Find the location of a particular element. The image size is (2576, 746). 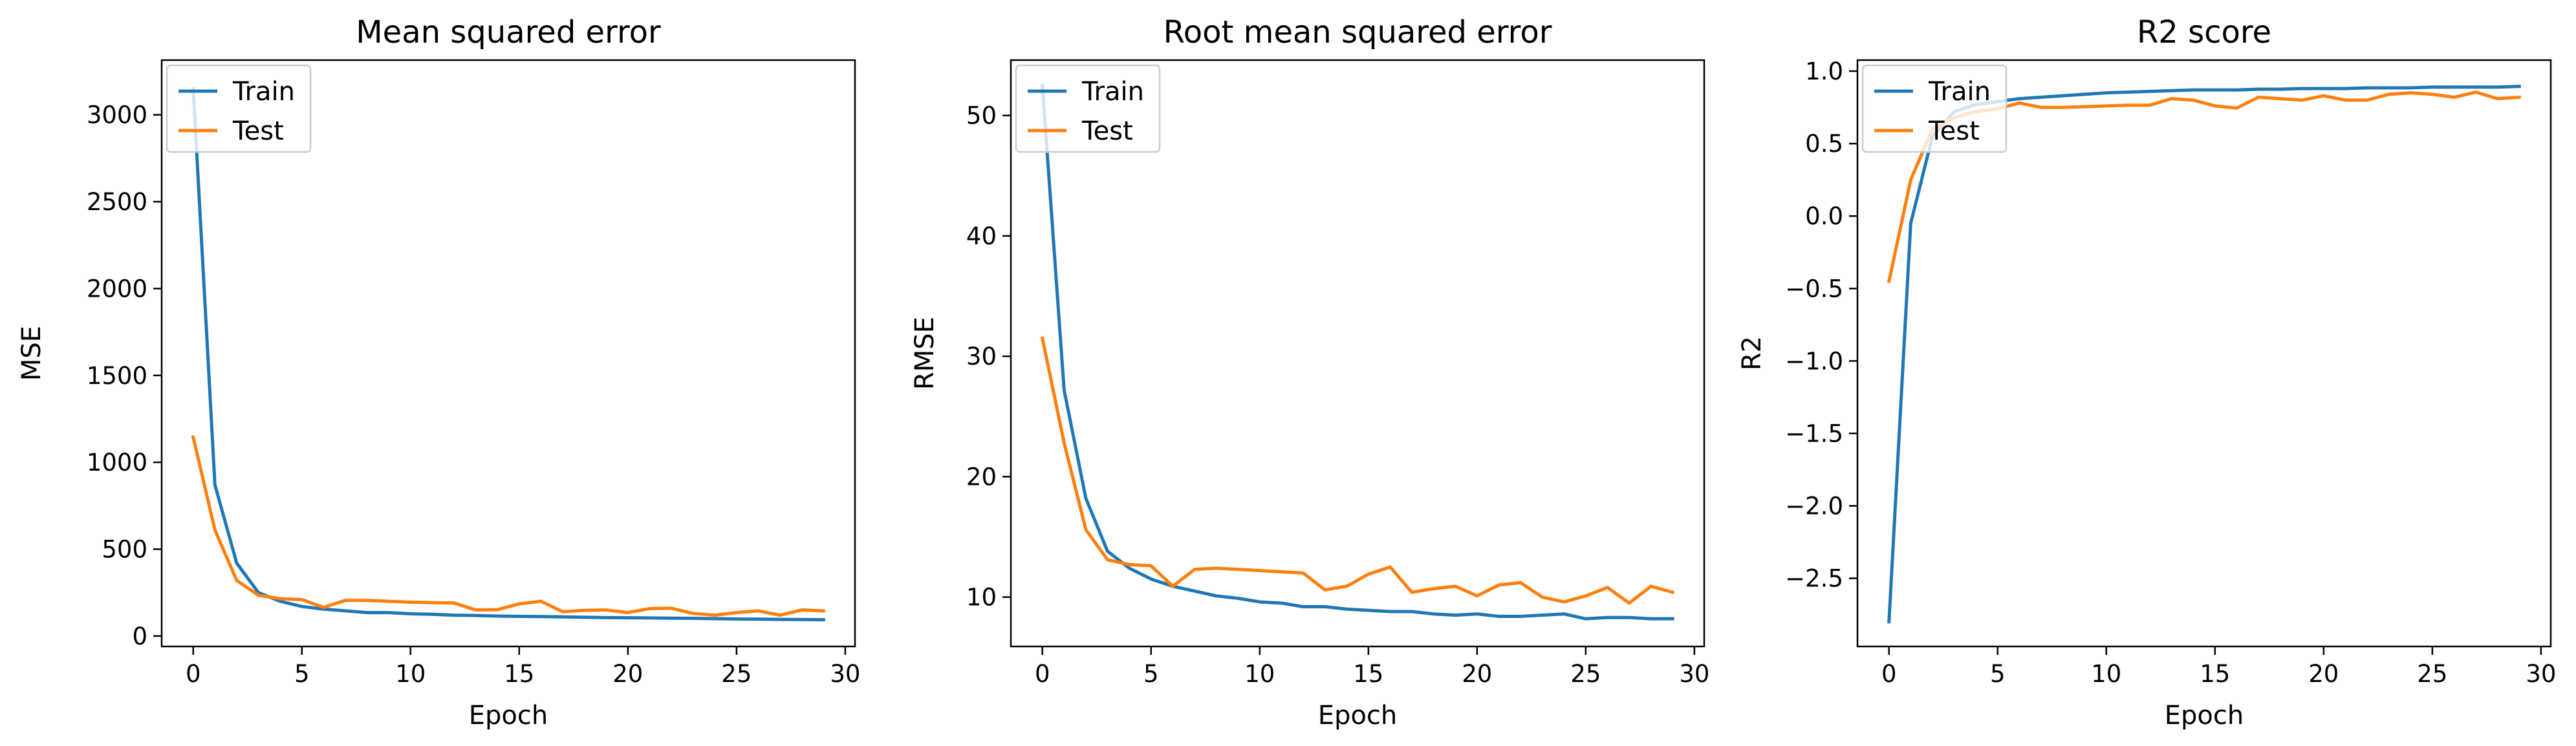

chart-3-xtick-label: 15 is located at coordinates (2215, 674).